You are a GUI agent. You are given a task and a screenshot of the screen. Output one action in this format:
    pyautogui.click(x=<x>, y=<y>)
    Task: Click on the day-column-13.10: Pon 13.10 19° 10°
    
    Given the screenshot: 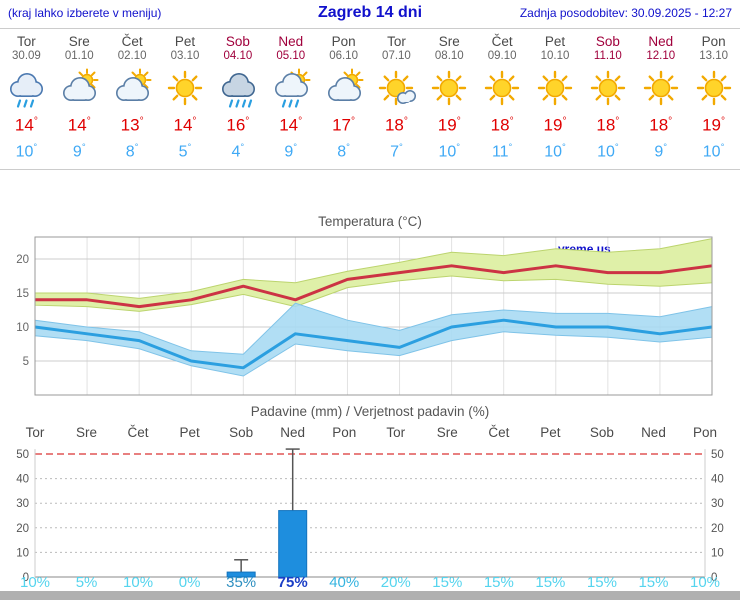 What is the action you would take?
    pyautogui.click(x=713, y=99)
    